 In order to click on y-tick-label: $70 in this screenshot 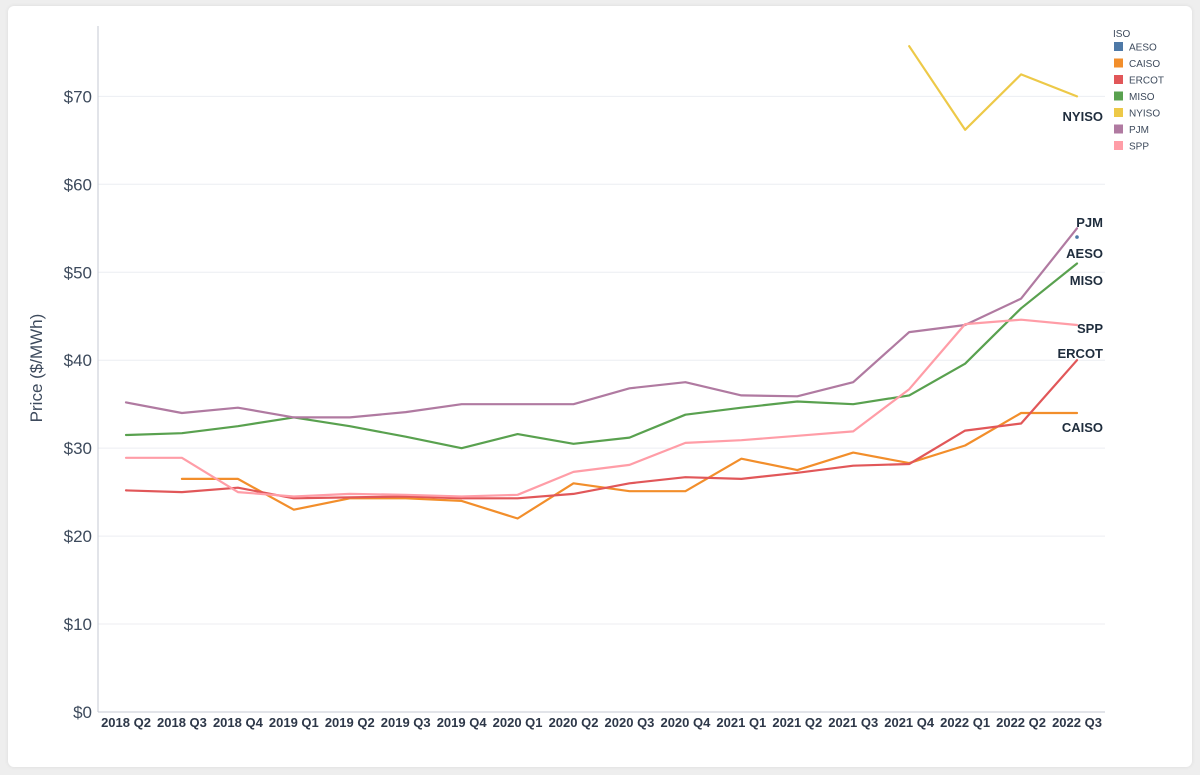, I will do `click(78, 96)`.